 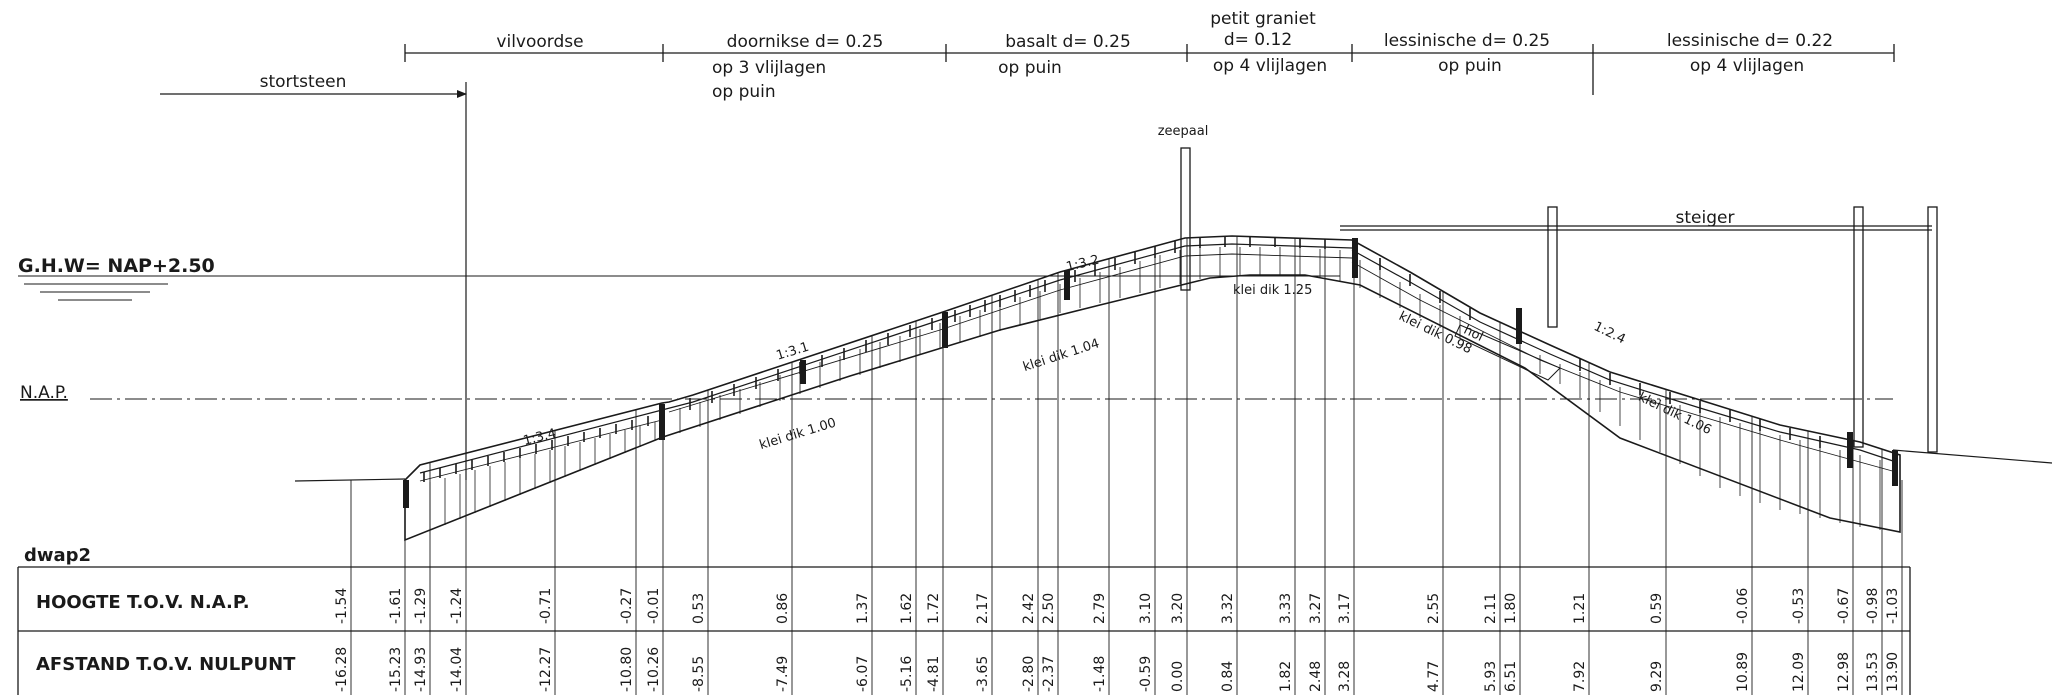 What do you see at coordinates (1675, 414) in the screenshot?
I see `klei-label-5: klei dik 1.06` at bounding box center [1675, 414].